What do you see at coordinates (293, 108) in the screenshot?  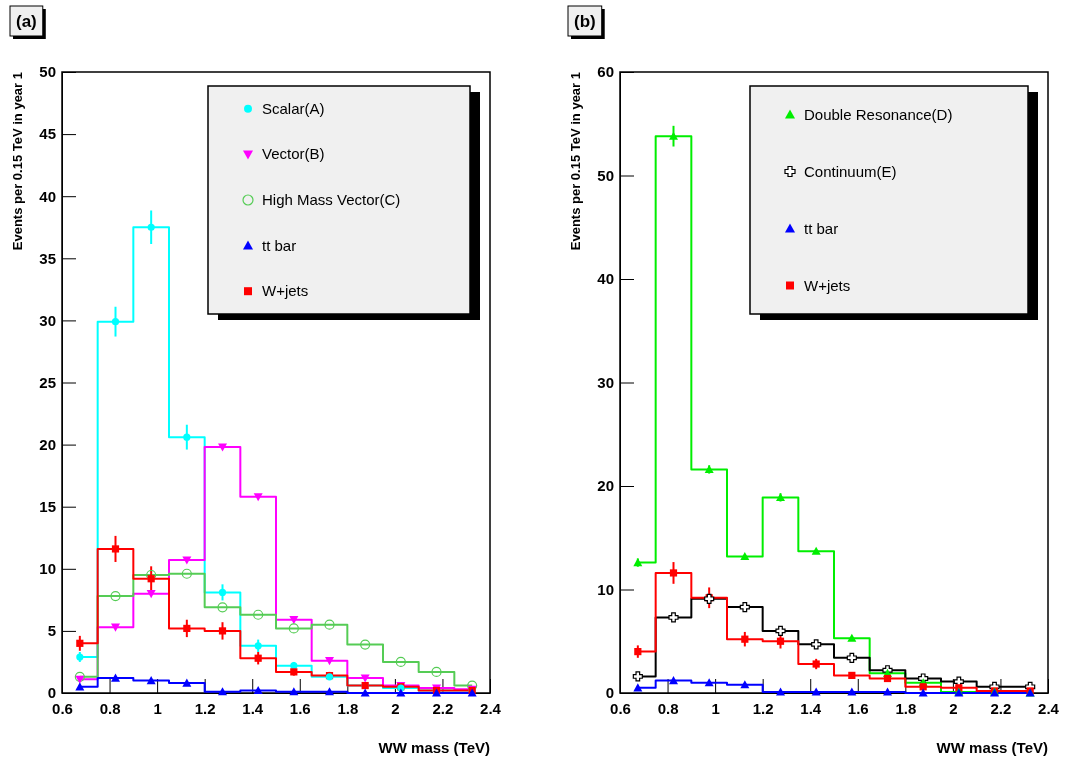 I see `legend-label: Scalar(A)` at bounding box center [293, 108].